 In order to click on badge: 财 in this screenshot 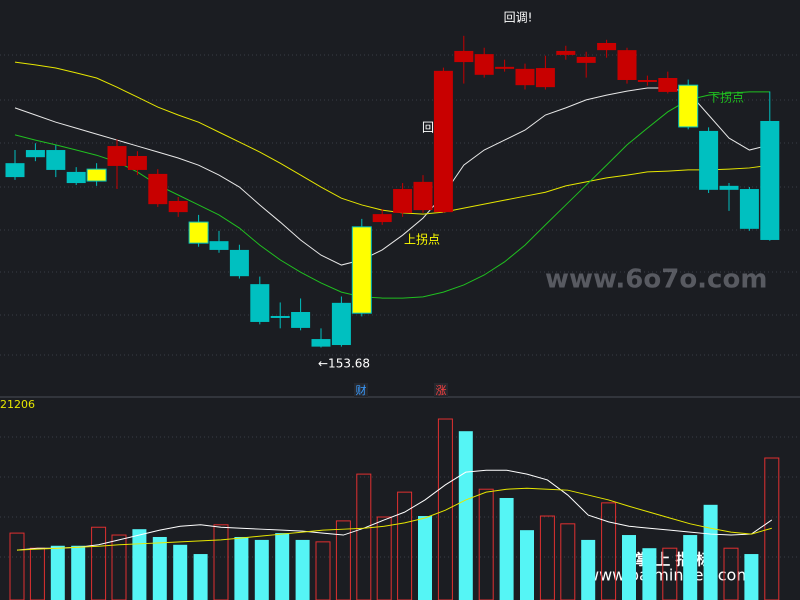, I will do `click(361, 390)`.